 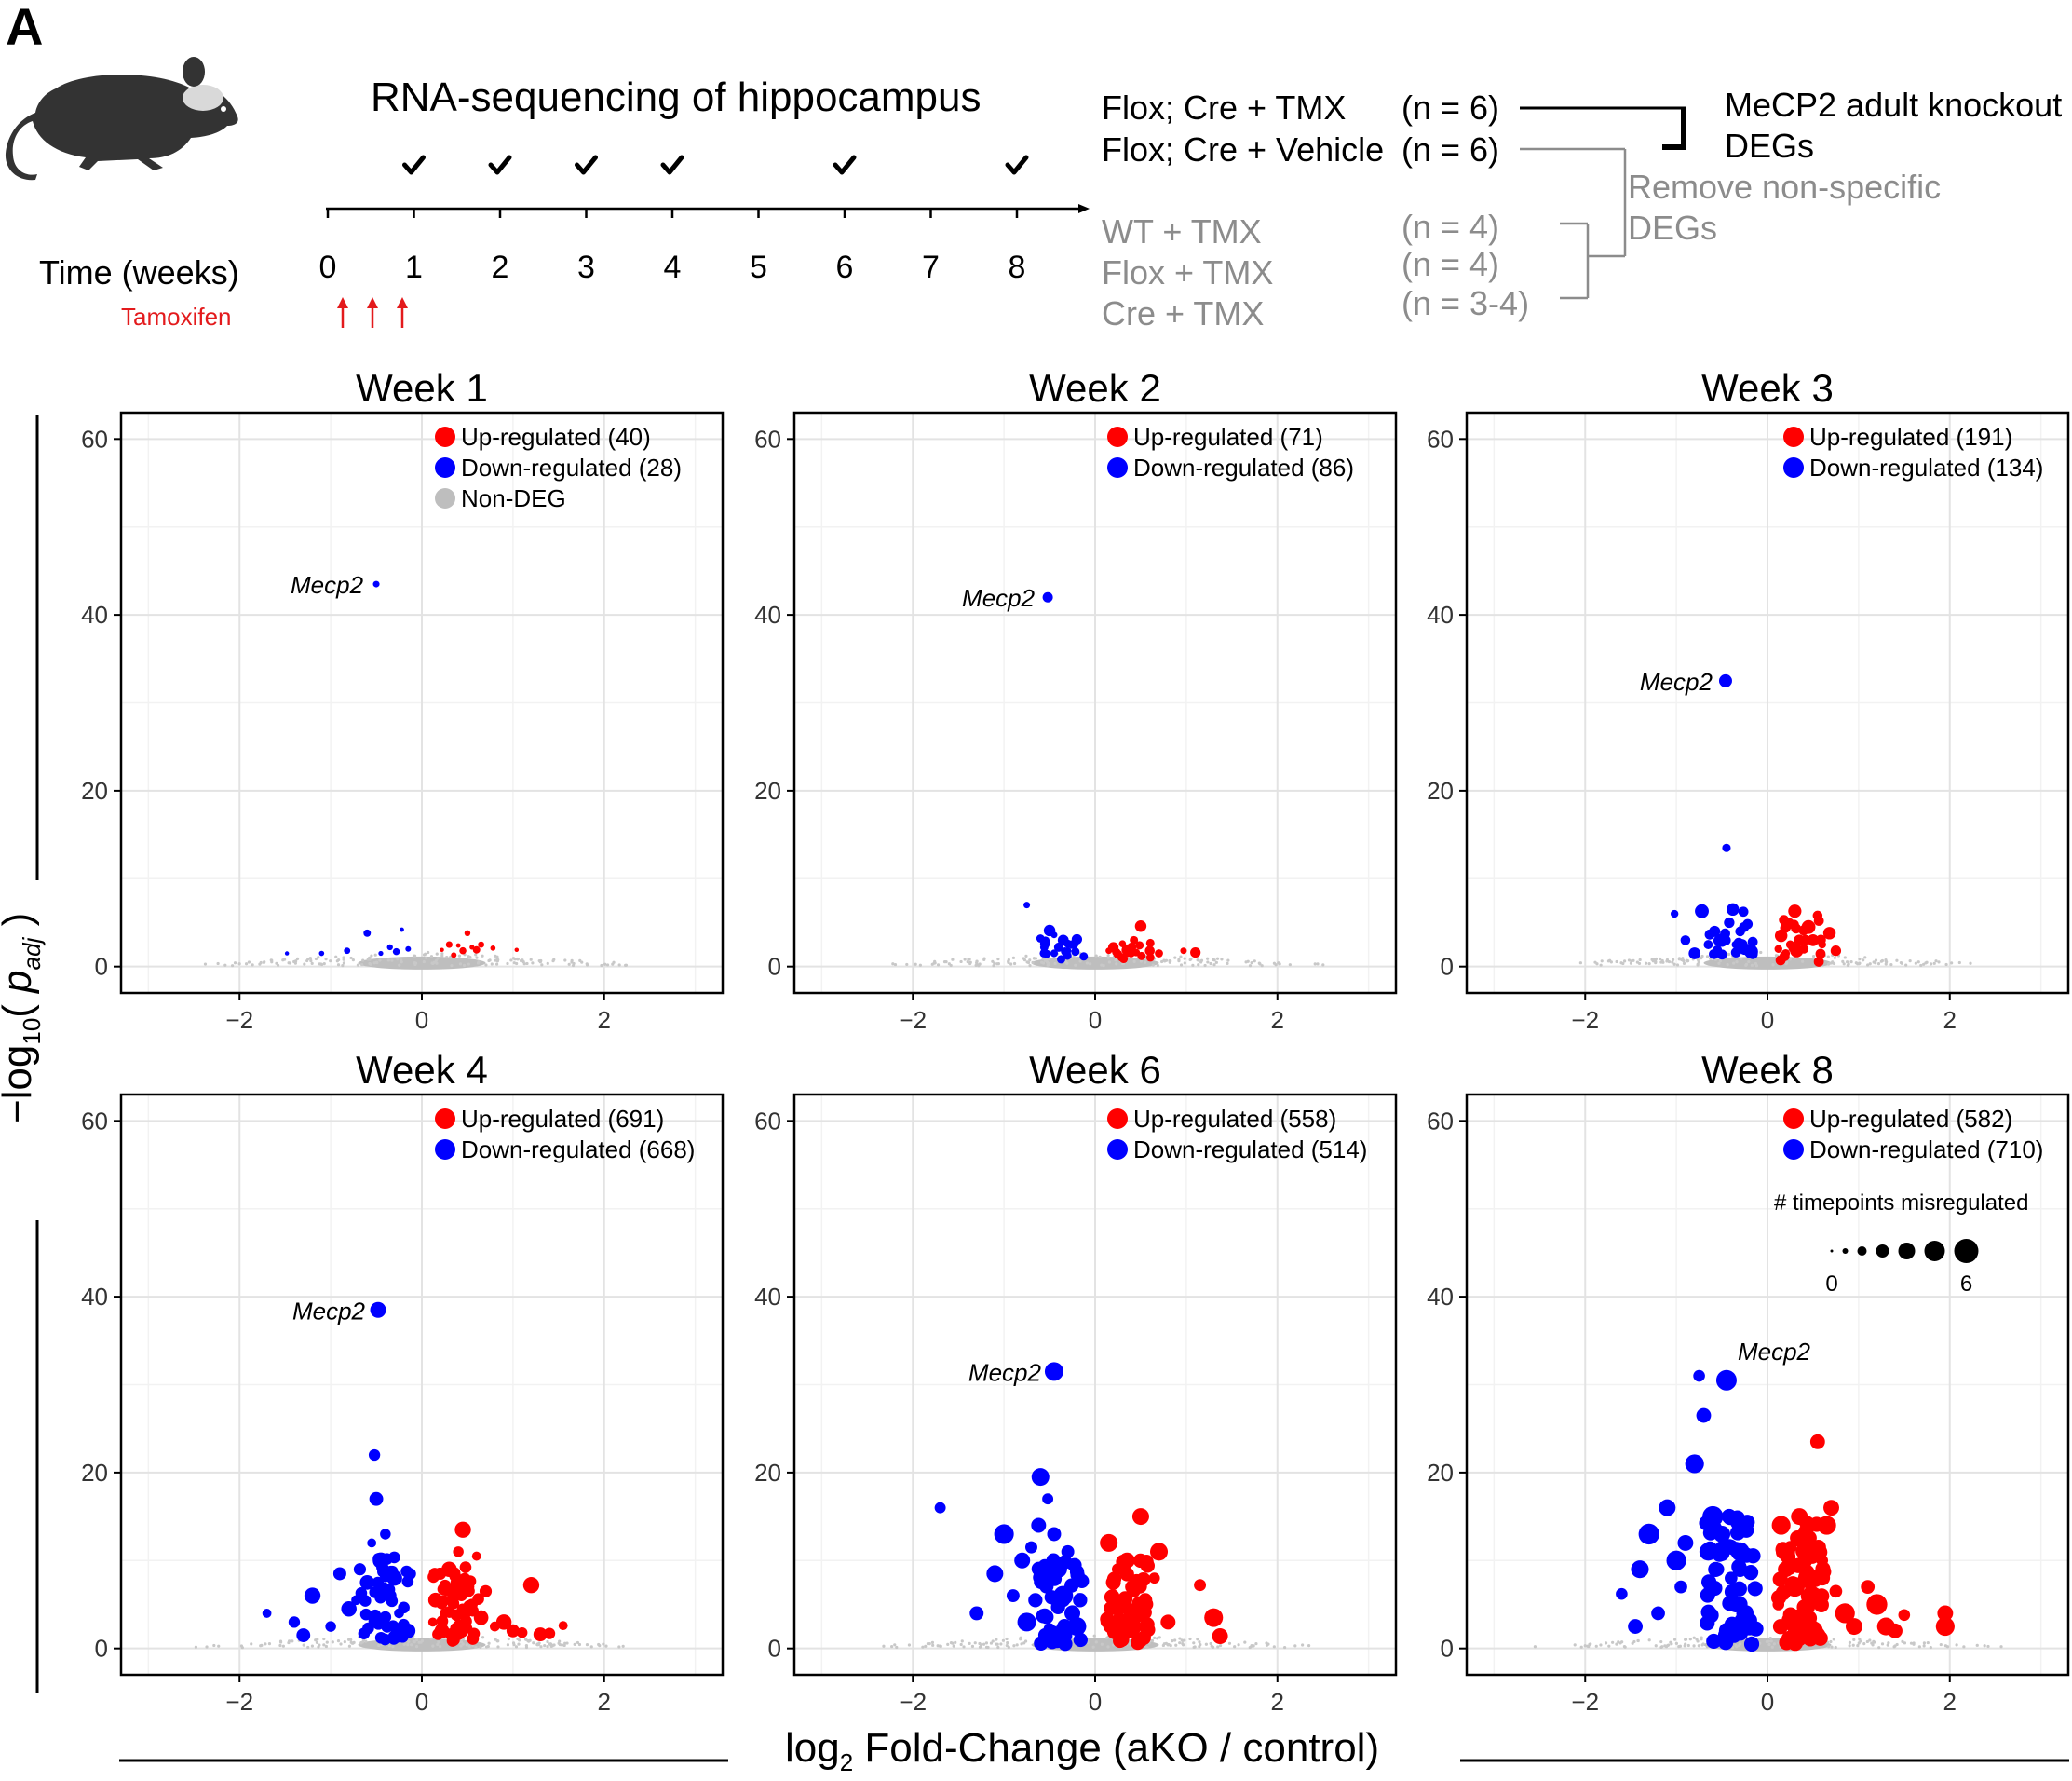 I want to click on y-label-prefix: −log, so click(x=20, y=1084).